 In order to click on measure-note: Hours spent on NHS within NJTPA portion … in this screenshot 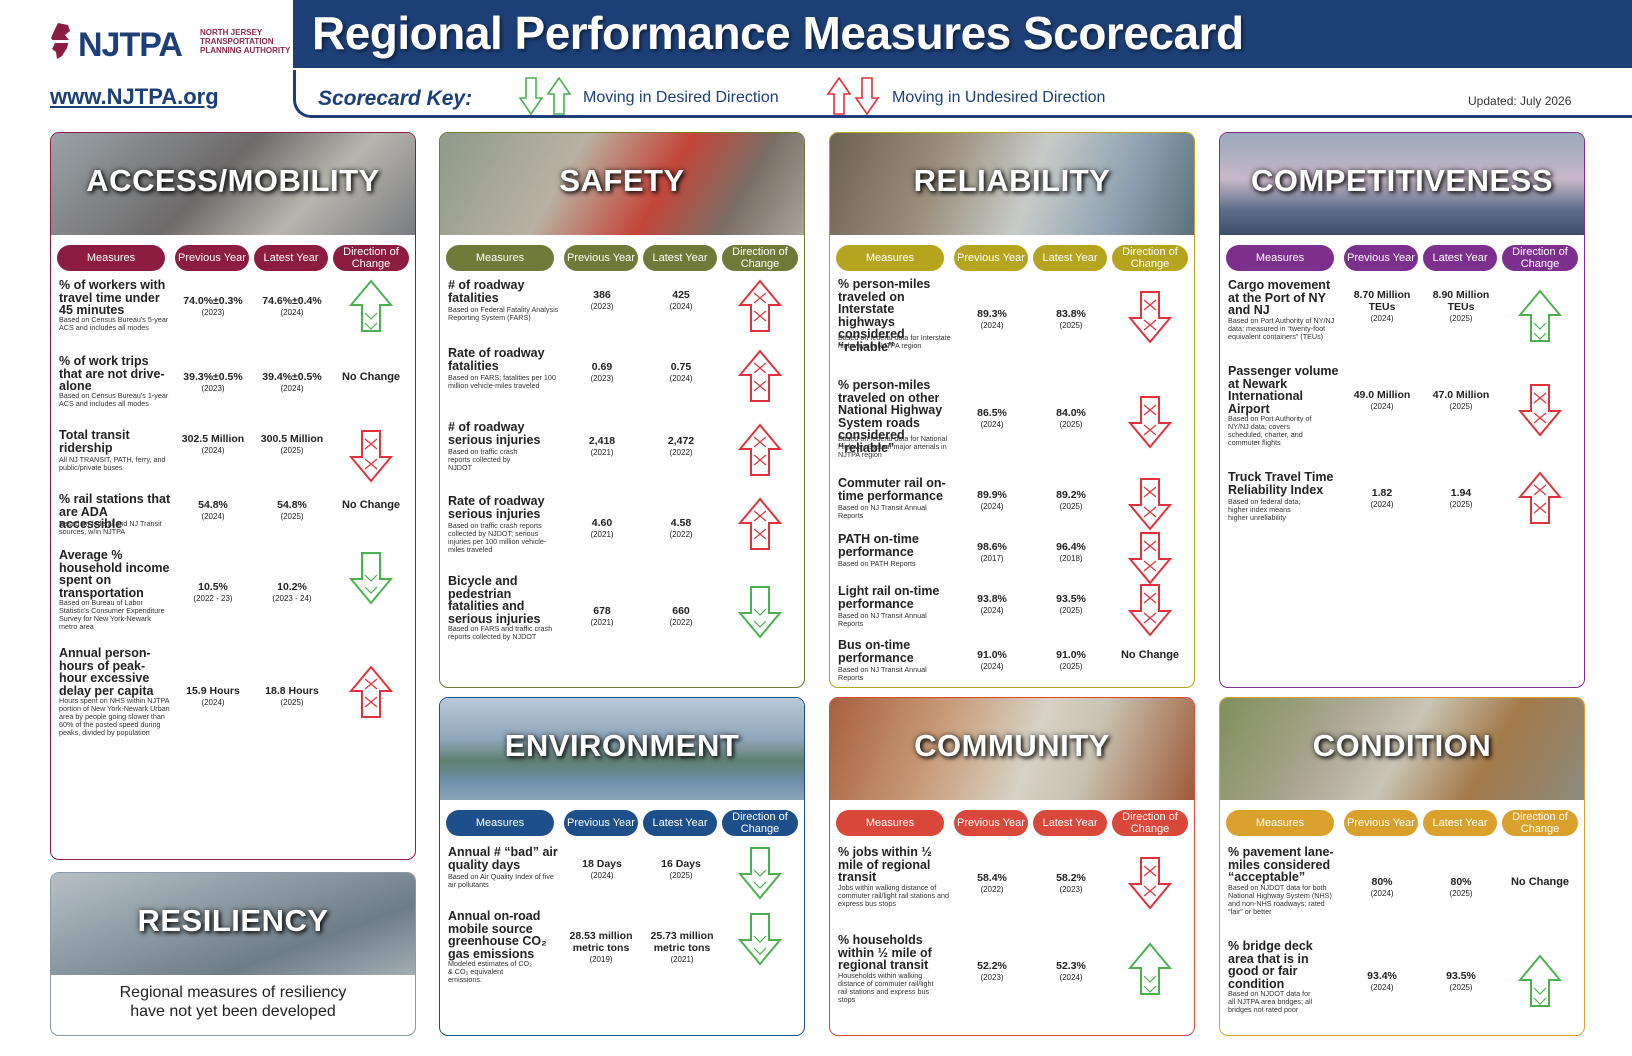, I will do `click(114, 716)`.